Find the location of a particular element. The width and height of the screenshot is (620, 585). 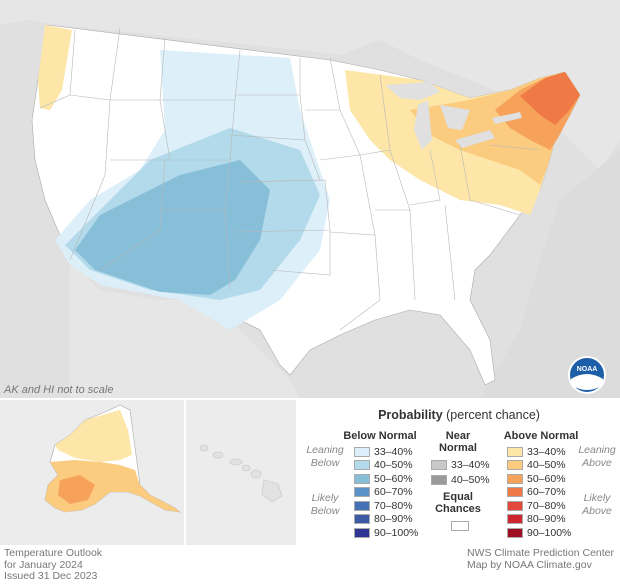

below-normal-heading: Below Normal is located at coordinates (380, 436).